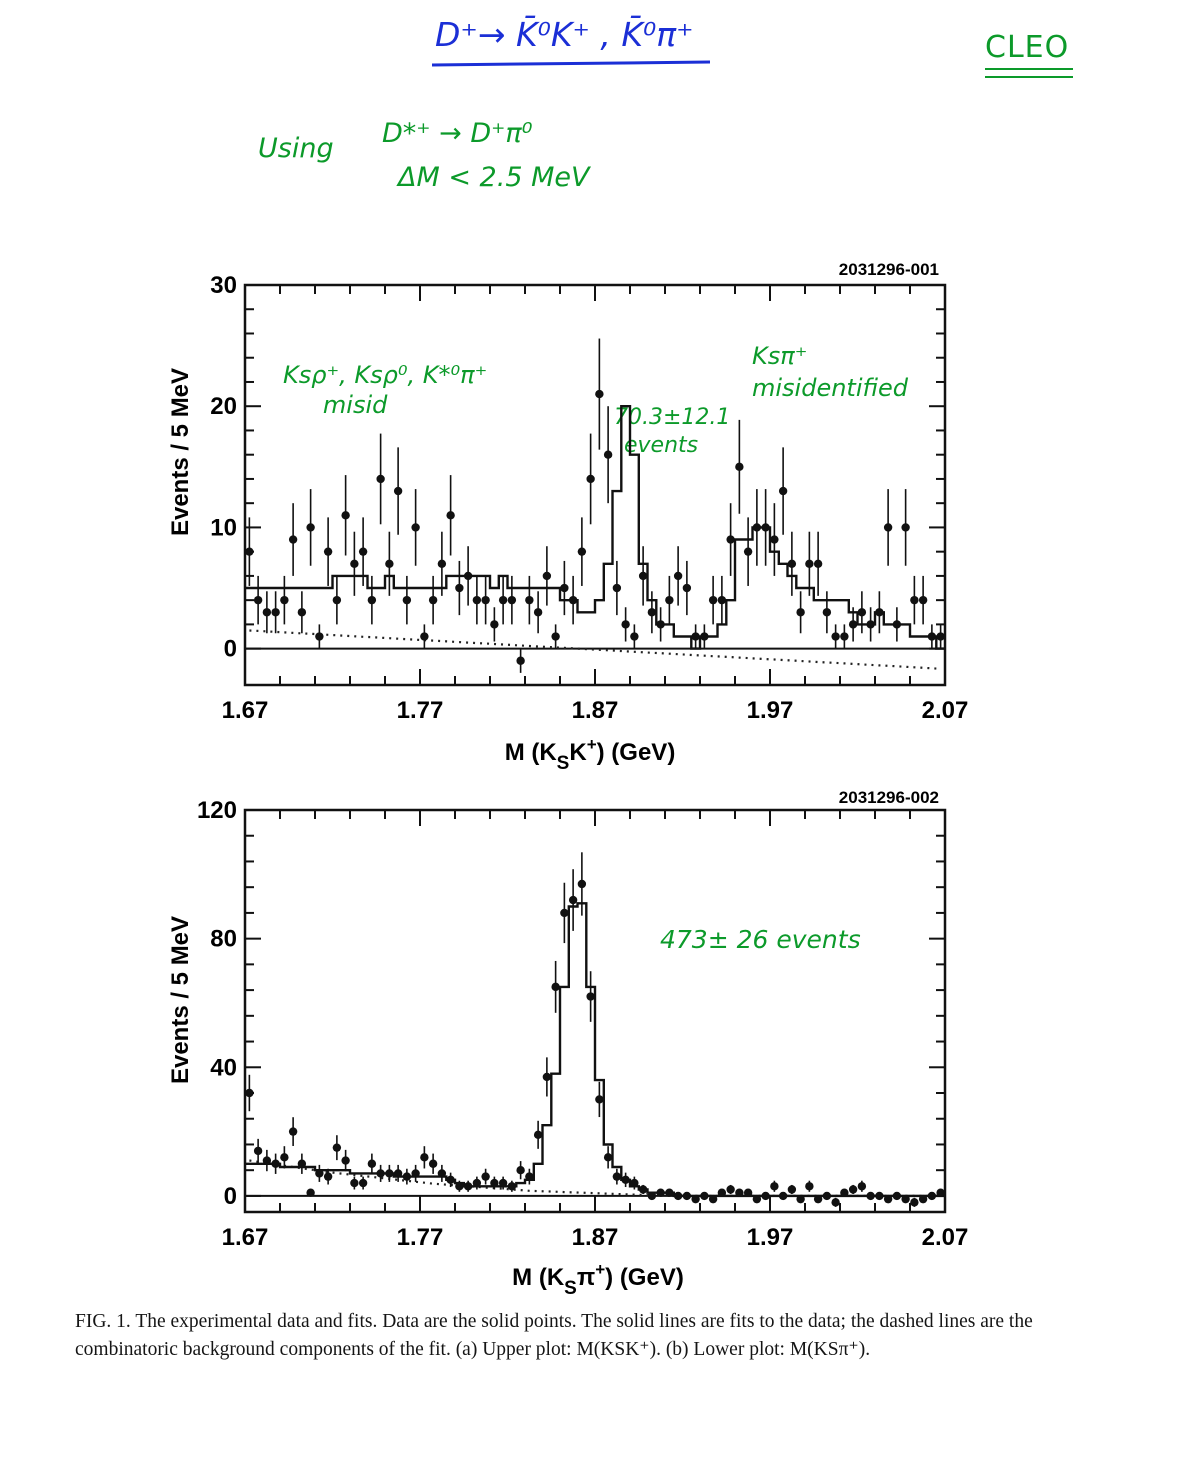  I want to click on using-decay-annotation: D*⁺ → D⁺π⁰, so click(457, 133).